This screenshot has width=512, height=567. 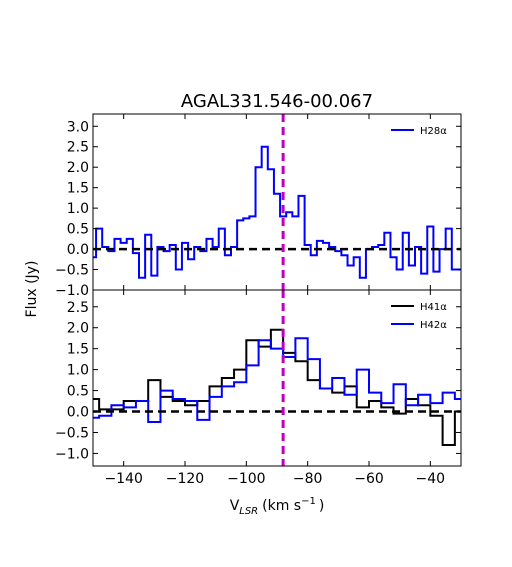 I want to click on x-tick-label: −100, so click(x=246, y=479).